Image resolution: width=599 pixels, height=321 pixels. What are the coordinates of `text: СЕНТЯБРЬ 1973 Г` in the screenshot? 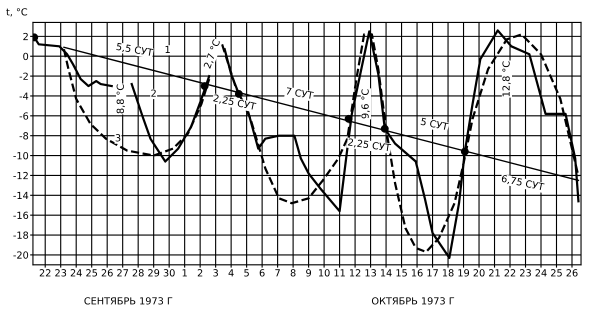 It's located at (128, 301).